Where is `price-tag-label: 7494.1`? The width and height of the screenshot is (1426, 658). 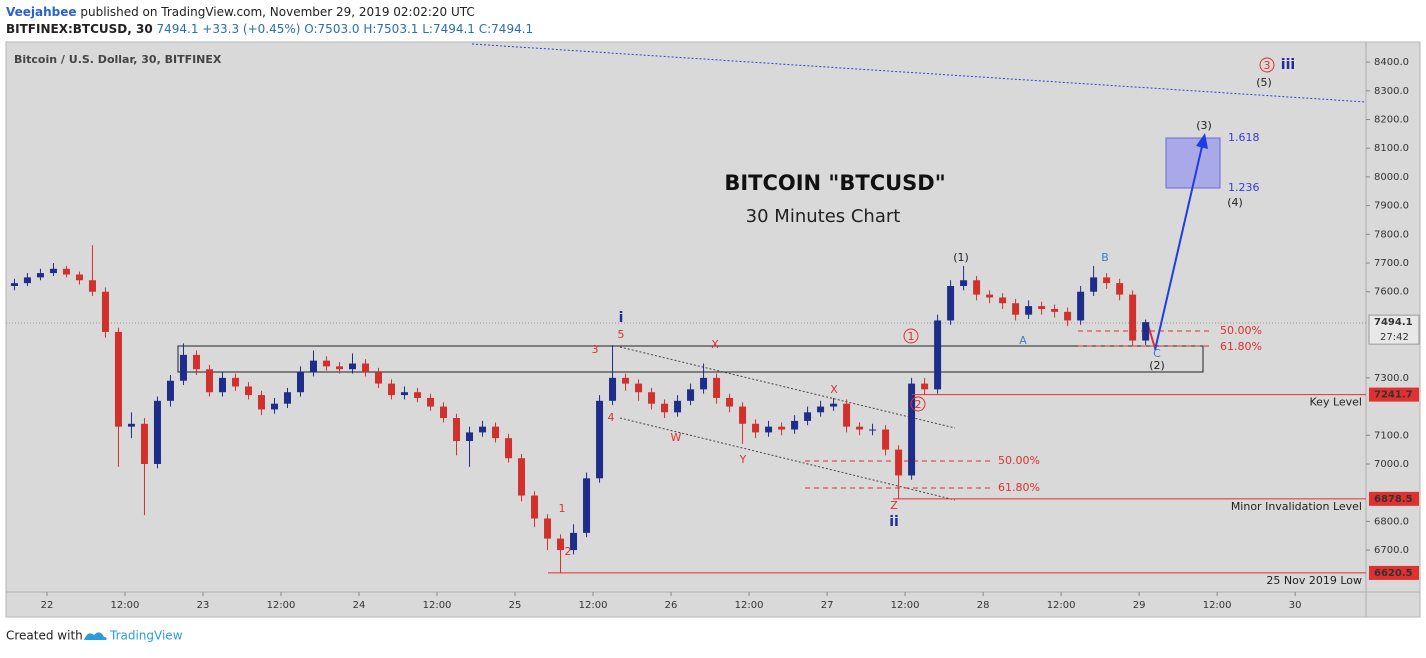
price-tag-label: 7494.1 is located at coordinates (1393, 322).